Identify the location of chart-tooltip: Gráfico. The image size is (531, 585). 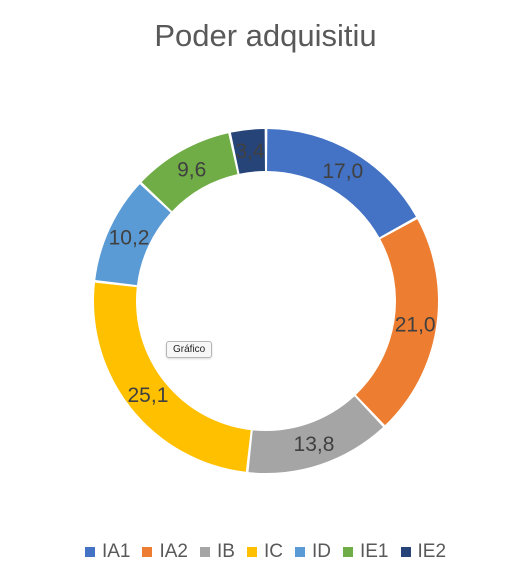
(189, 349).